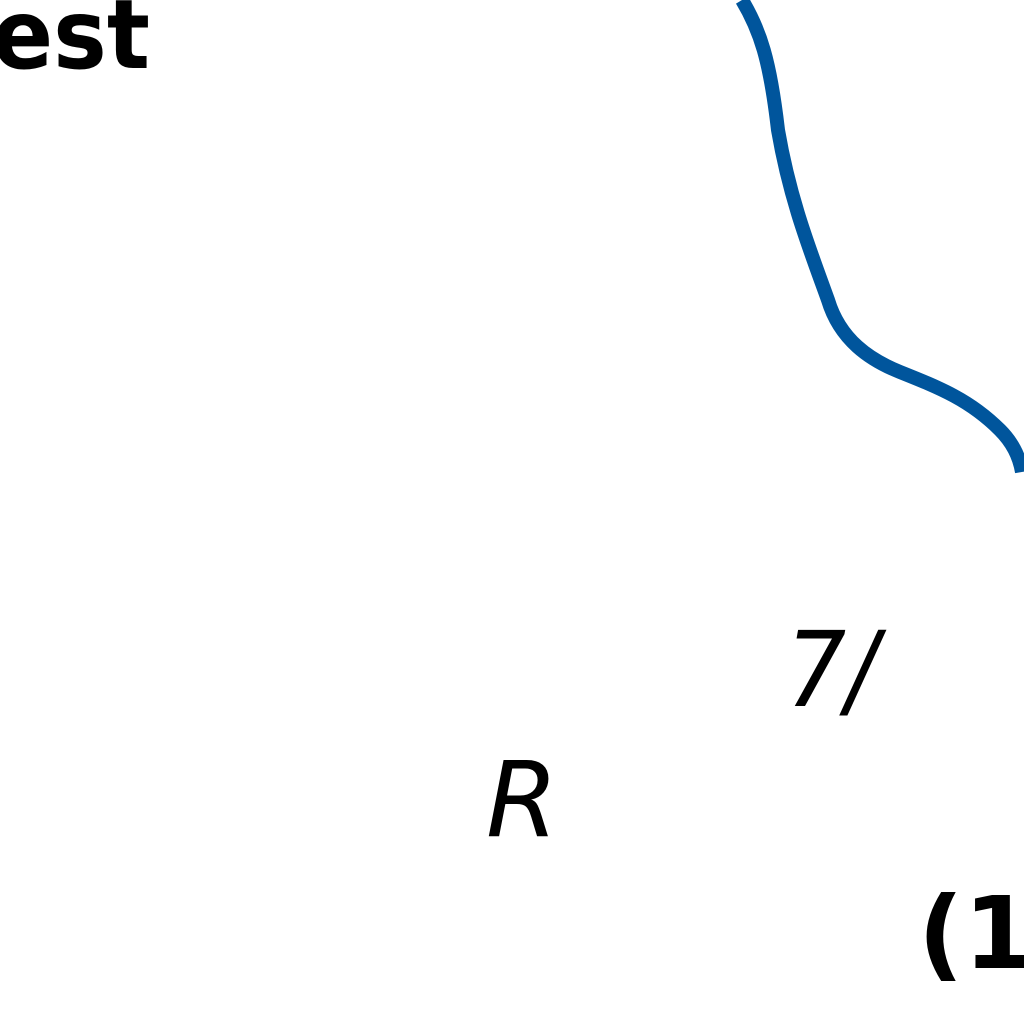  What do you see at coordinates (522, 800) in the screenshot?
I see `r-label: R` at bounding box center [522, 800].